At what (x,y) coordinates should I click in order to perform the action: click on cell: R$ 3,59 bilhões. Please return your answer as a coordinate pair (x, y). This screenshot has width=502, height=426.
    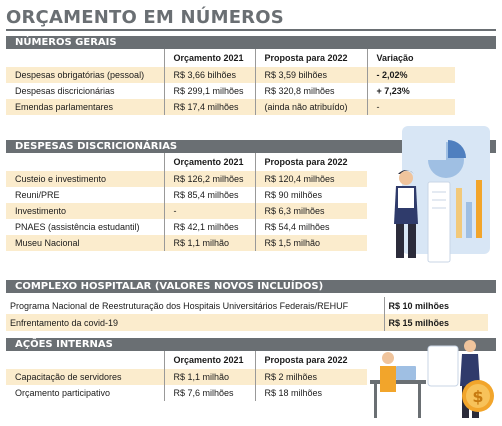
    Looking at the image, I should click on (310, 75).